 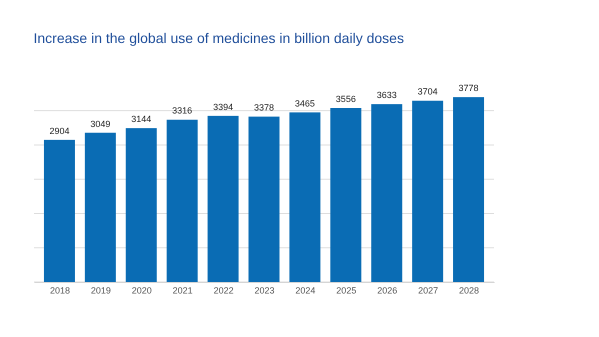 I want to click on data-label: 3049, so click(x=100, y=123).